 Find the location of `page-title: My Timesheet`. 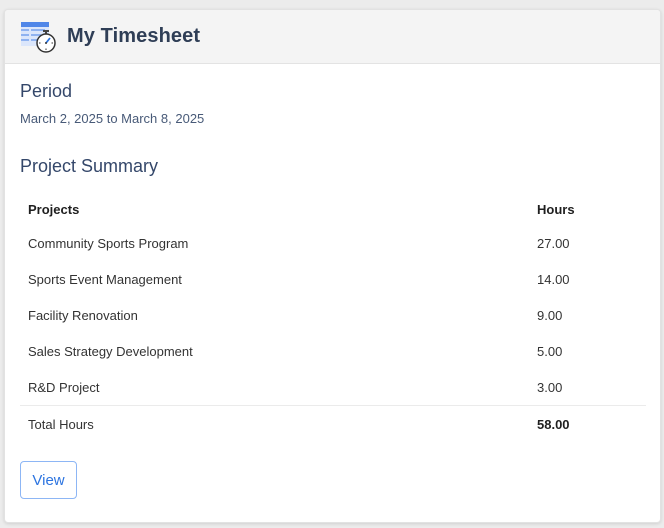

page-title: My Timesheet is located at coordinates (134, 36).